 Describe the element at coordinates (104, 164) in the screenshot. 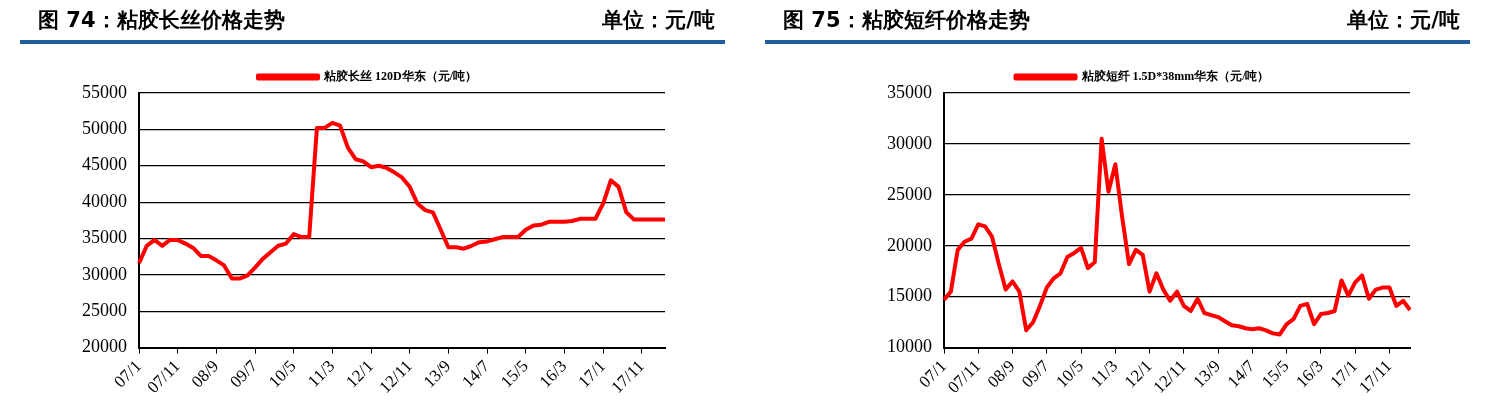

I see `y-tick-label: 45000` at that location.